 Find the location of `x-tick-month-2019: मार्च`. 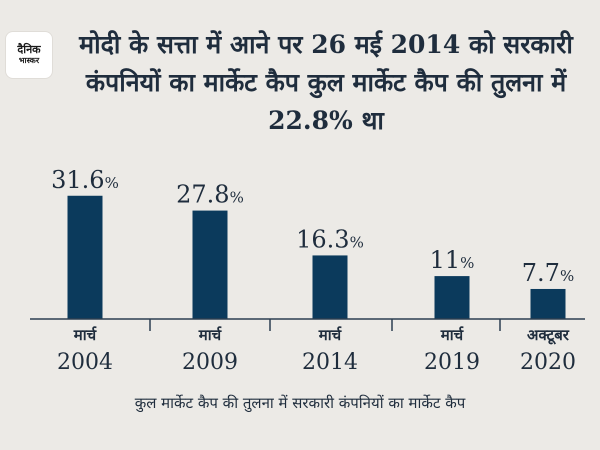

x-tick-month-2019: मार्च is located at coordinates (452, 335).